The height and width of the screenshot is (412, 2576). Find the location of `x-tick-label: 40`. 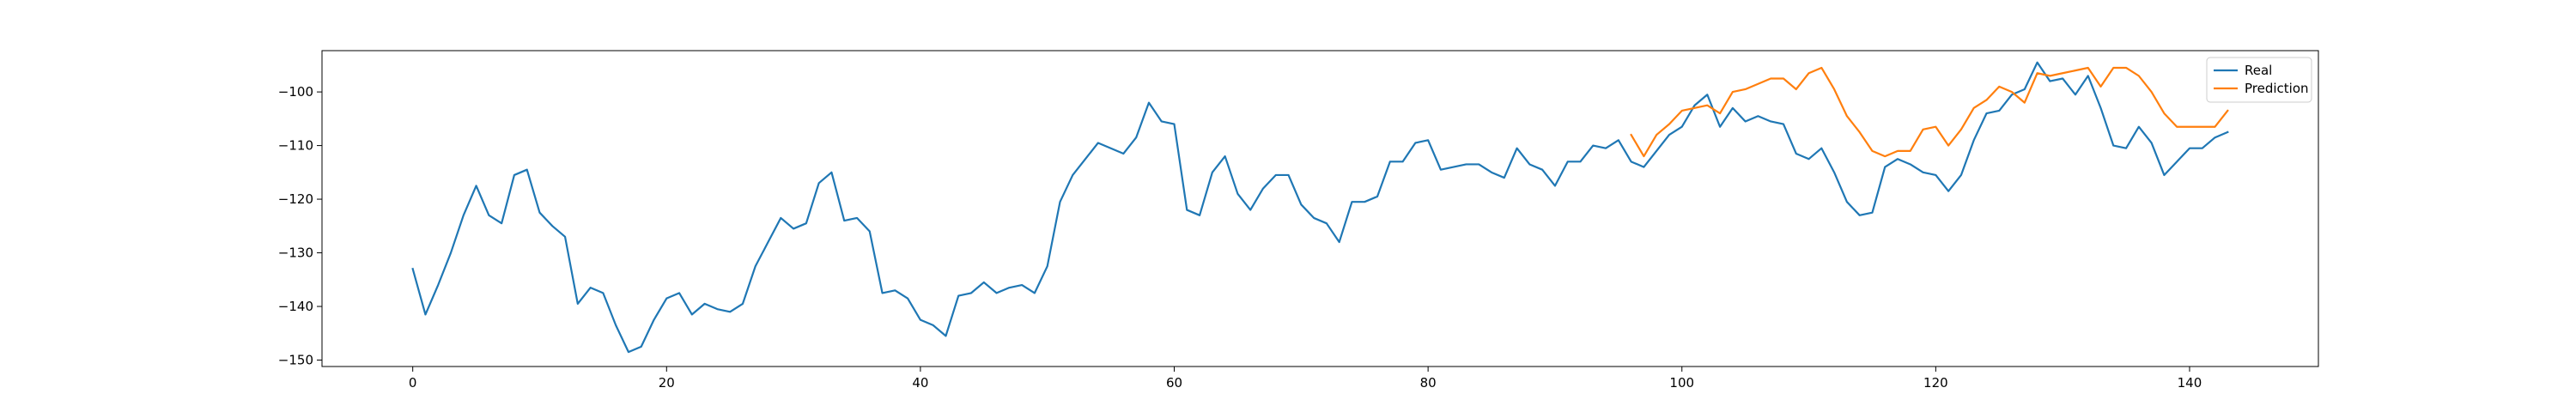

x-tick-label: 40 is located at coordinates (920, 383).